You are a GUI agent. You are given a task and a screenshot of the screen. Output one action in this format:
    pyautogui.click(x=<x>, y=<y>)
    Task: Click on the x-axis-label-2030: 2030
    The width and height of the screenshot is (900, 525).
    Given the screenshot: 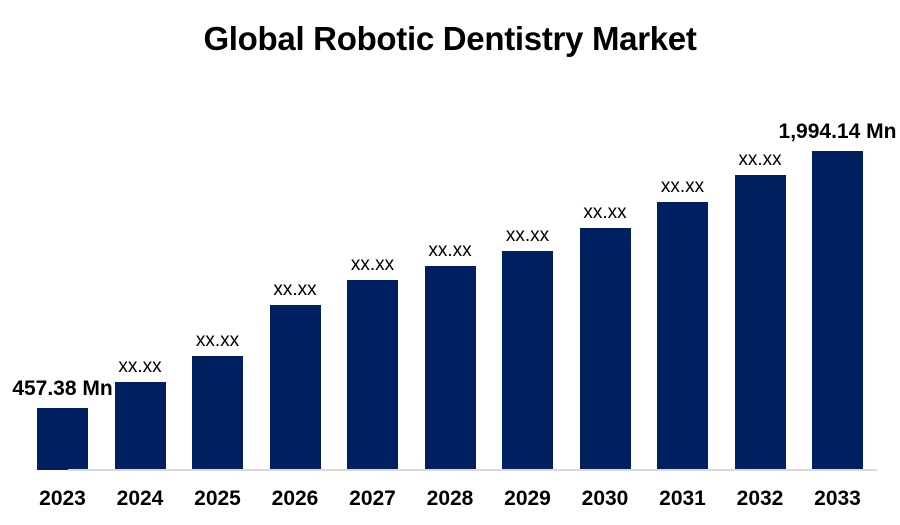 What is the action you would take?
    pyautogui.click(x=605, y=498)
    